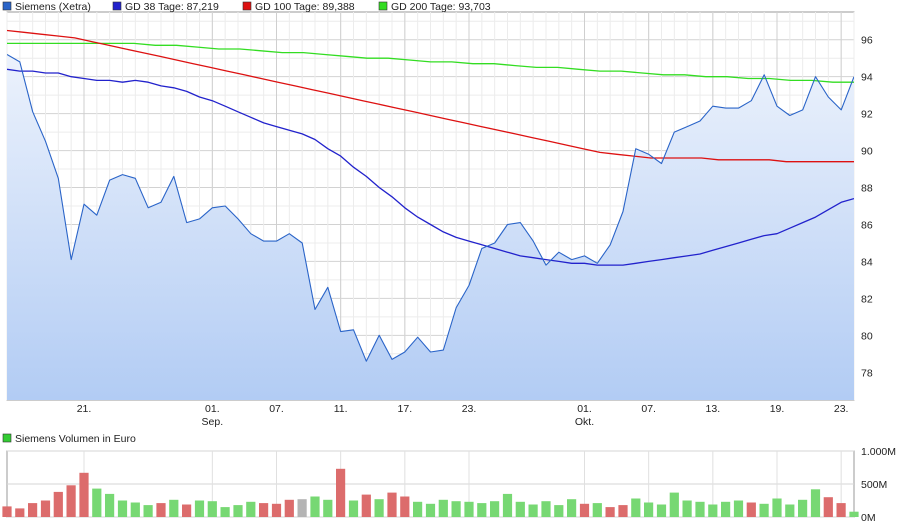  What do you see at coordinates (867, 373) in the screenshot?
I see `y-tick-label: 78` at bounding box center [867, 373].